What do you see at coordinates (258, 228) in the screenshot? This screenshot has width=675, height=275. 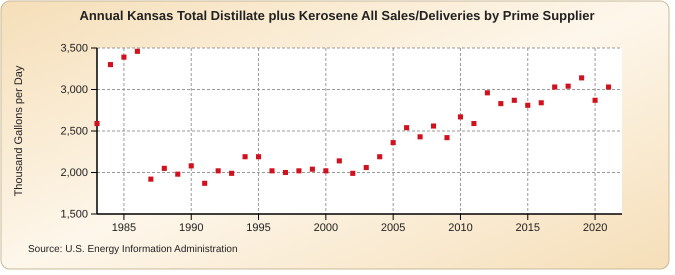 I see `x-tick-label: 1995` at bounding box center [258, 228].